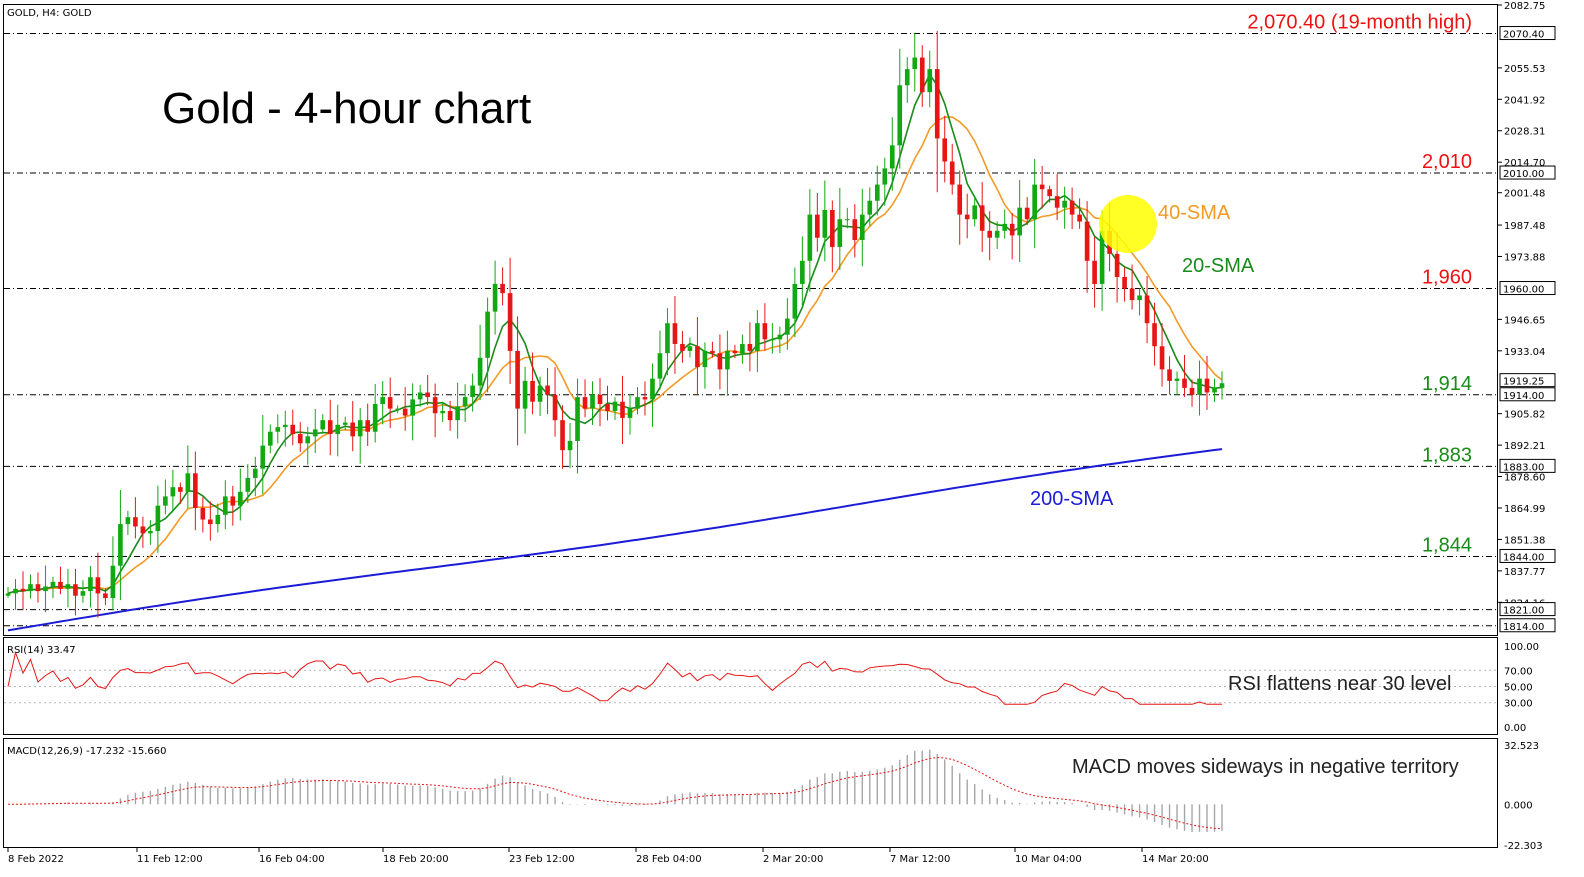 This screenshot has width=1584, height=877. I want to click on sma-20-label: 20-SMA, so click(1218, 266).